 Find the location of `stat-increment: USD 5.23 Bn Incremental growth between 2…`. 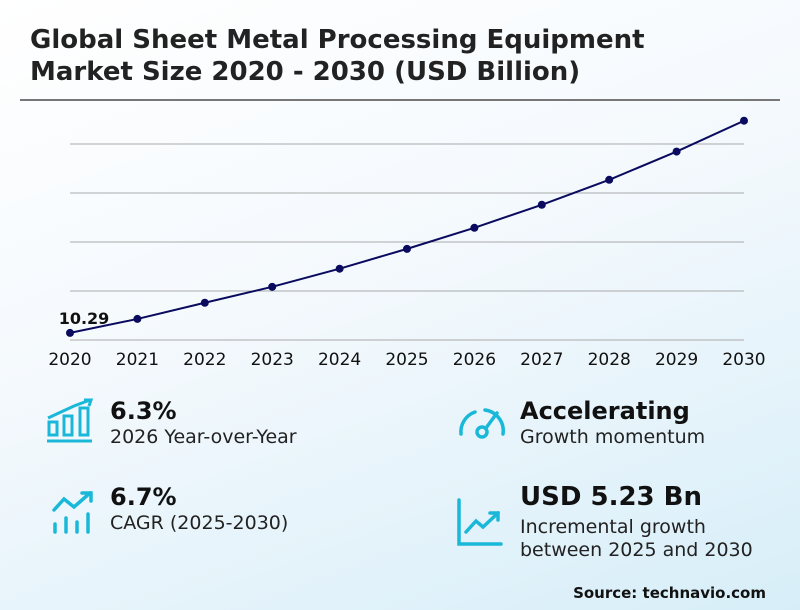

stat-increment: USD 5.23 Bn Incremental growth between 2… is located at coordinates (636, 522).